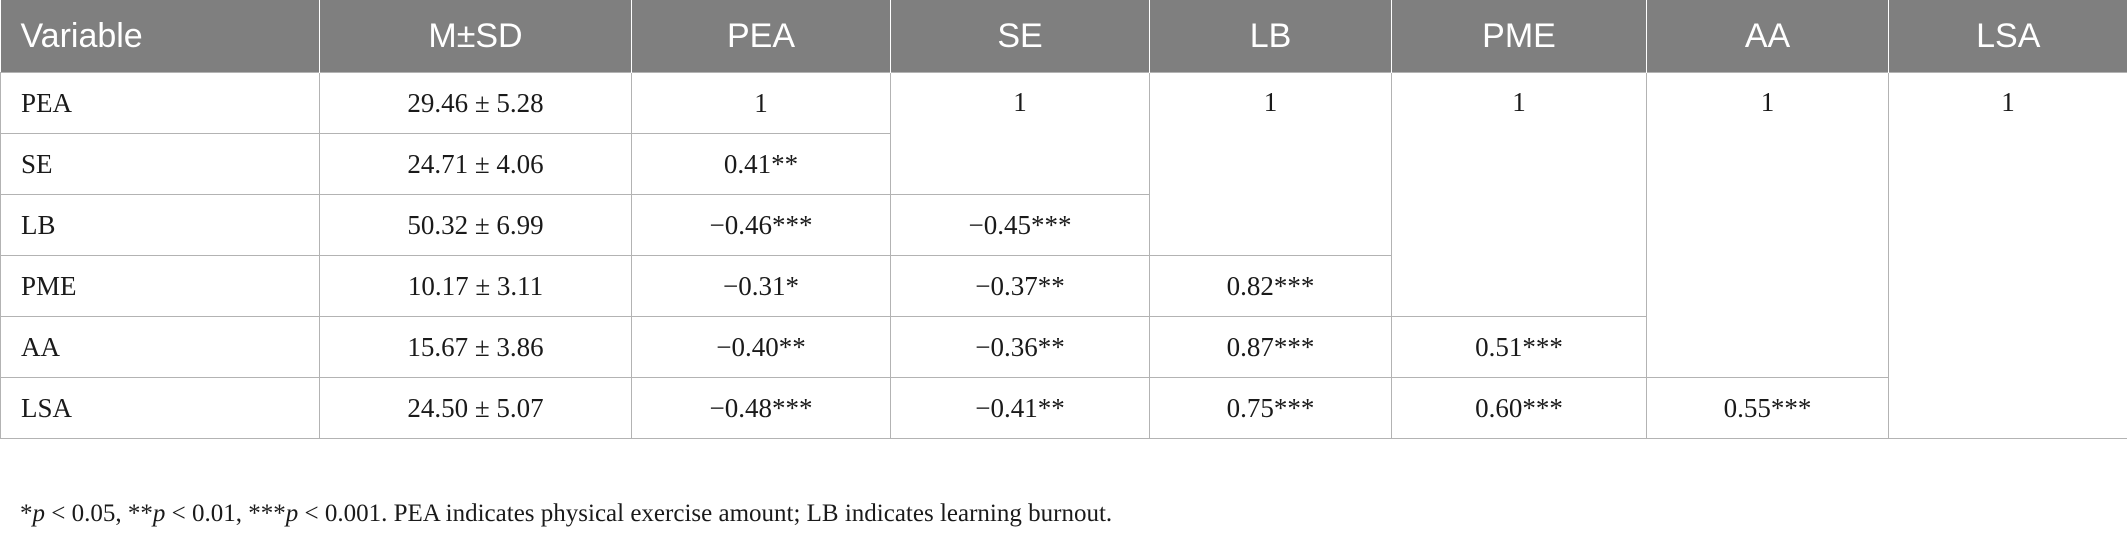  What do you see at coordinates (2007, 255) in the screenshot?
I see `diag-lsa: 1` at bounding box center [2007, 255].